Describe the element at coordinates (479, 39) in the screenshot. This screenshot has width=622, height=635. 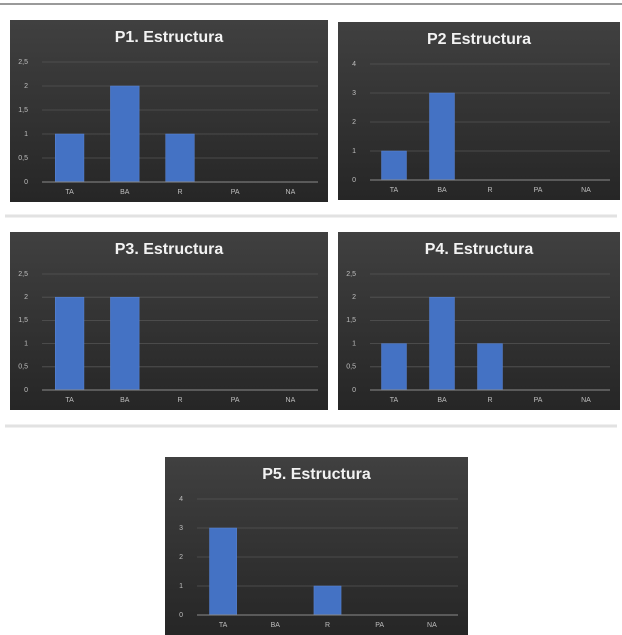
I see `chart-title: P2 Estructura` at that location.